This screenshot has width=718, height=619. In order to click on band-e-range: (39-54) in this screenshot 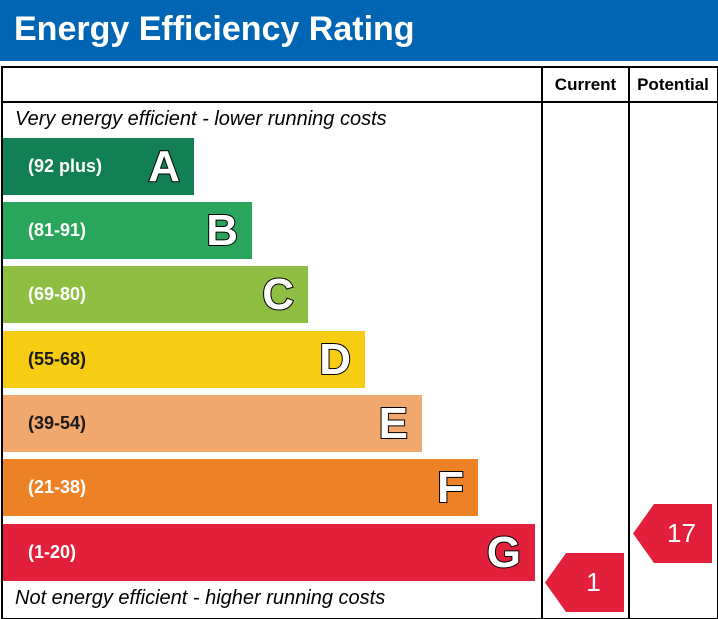, I will do `click(57, 423)`.